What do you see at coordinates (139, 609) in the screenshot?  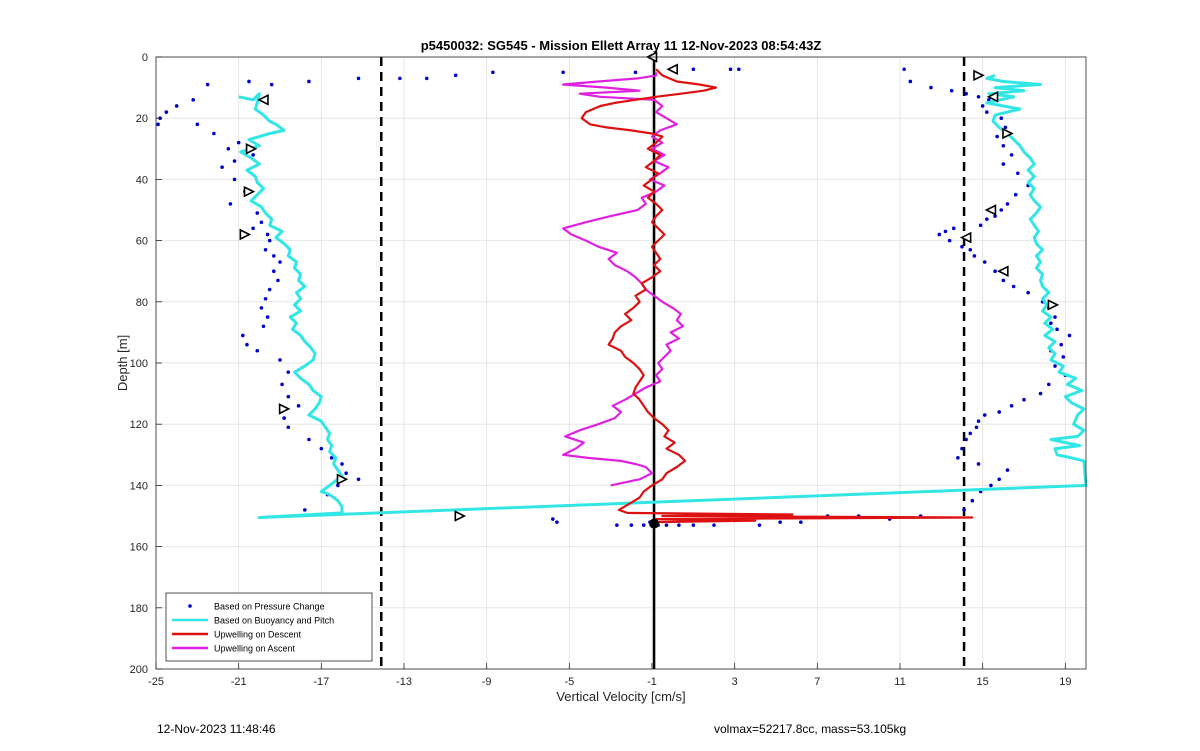 I see `y-tick-label: 180` at bounding box center [139, 609].